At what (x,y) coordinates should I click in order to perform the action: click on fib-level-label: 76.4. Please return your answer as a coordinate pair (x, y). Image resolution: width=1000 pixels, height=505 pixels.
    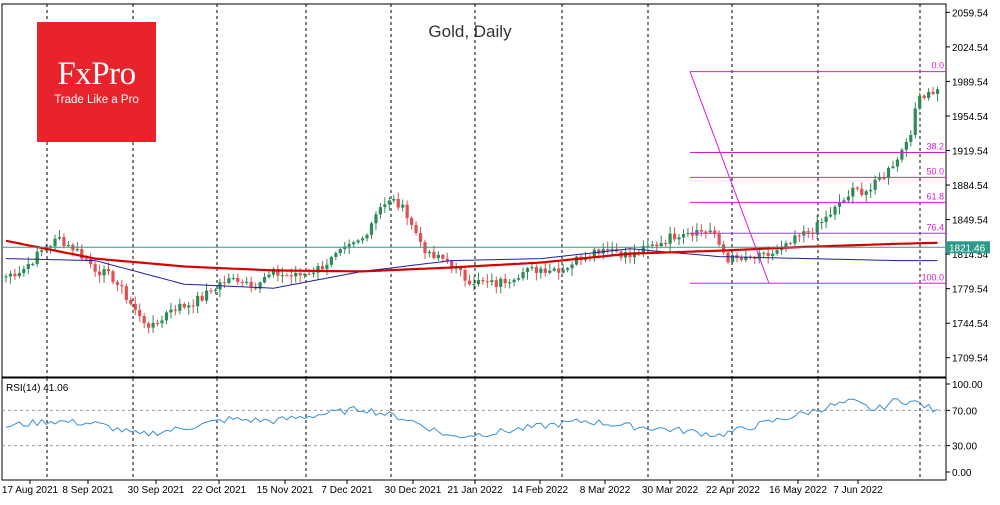
    Looking at the image, I should click on (935, 227).